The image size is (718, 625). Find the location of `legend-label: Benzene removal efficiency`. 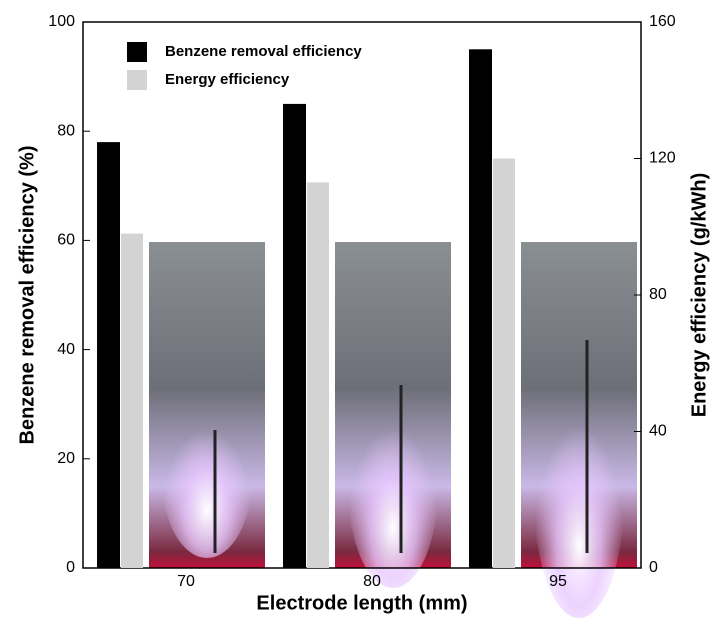

legend-label: Benzene removal efficiency is located at coordinates (263, 51).